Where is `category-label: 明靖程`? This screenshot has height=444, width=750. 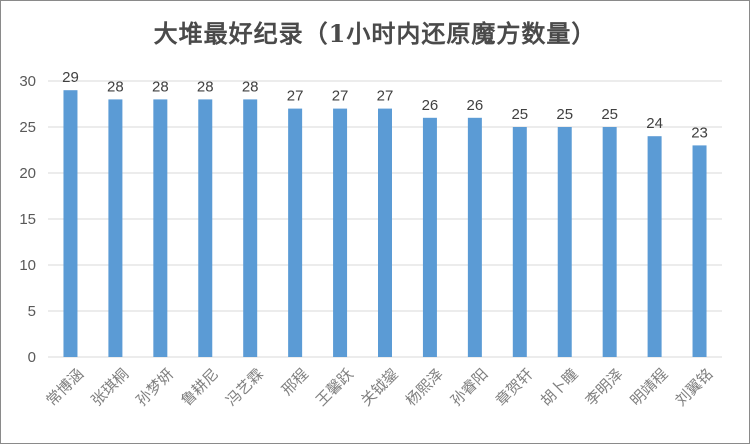
category-label: 明靖程 is located at coordinates (649, 387).